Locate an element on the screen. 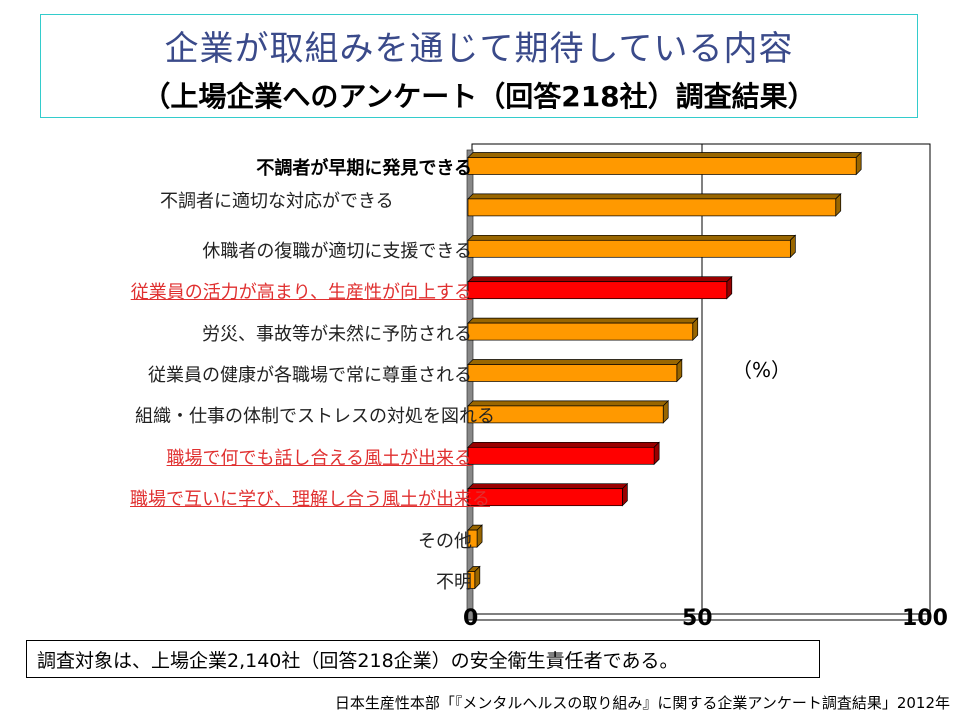  page-title: 企業が取組みを通じて期待している内容 is located at coordinates (479, 49).